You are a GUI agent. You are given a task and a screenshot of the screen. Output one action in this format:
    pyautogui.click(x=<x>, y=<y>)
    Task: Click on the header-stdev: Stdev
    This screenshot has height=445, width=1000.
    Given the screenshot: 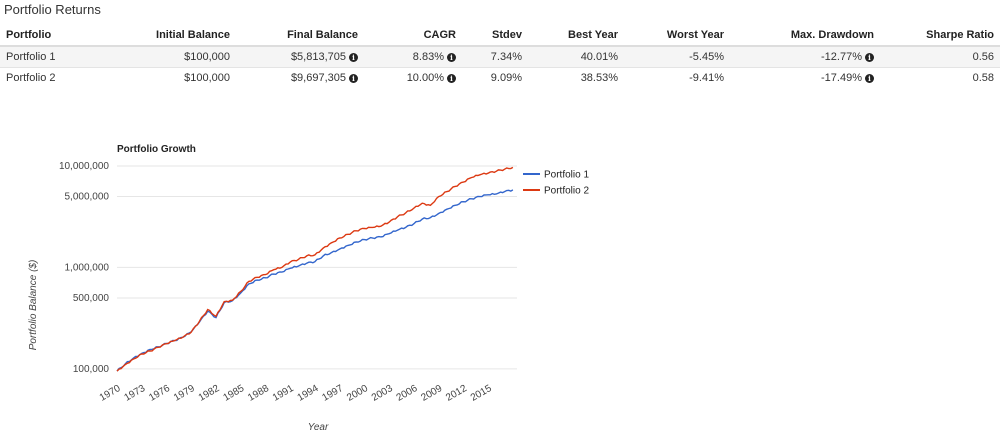 What is the action you would take?
    pyautogui.click(x=495, y=35)
    